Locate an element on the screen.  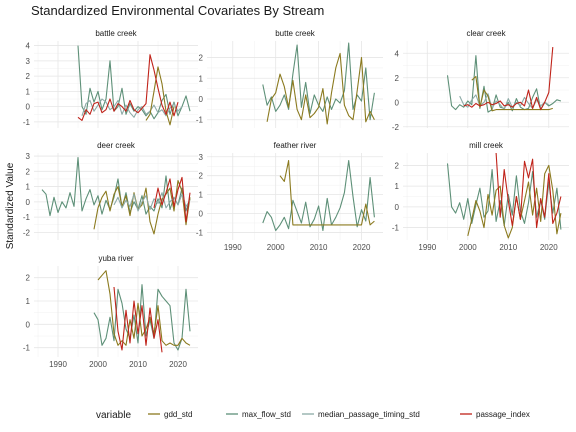
facet-yuba-river: yuba river -1 0 1 2 1990 2000 2010 2020 is located at coordinates (110, 311).